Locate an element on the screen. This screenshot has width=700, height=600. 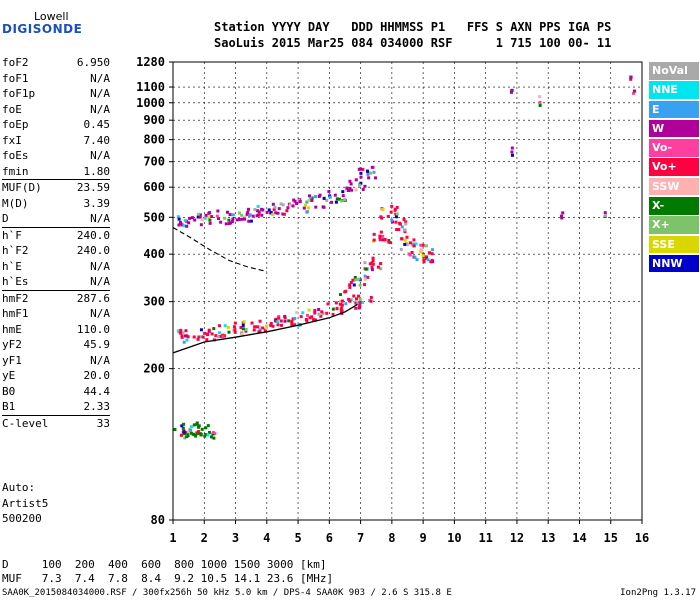
param-row: fxI 7.40 is located at coordinates (56, 141).